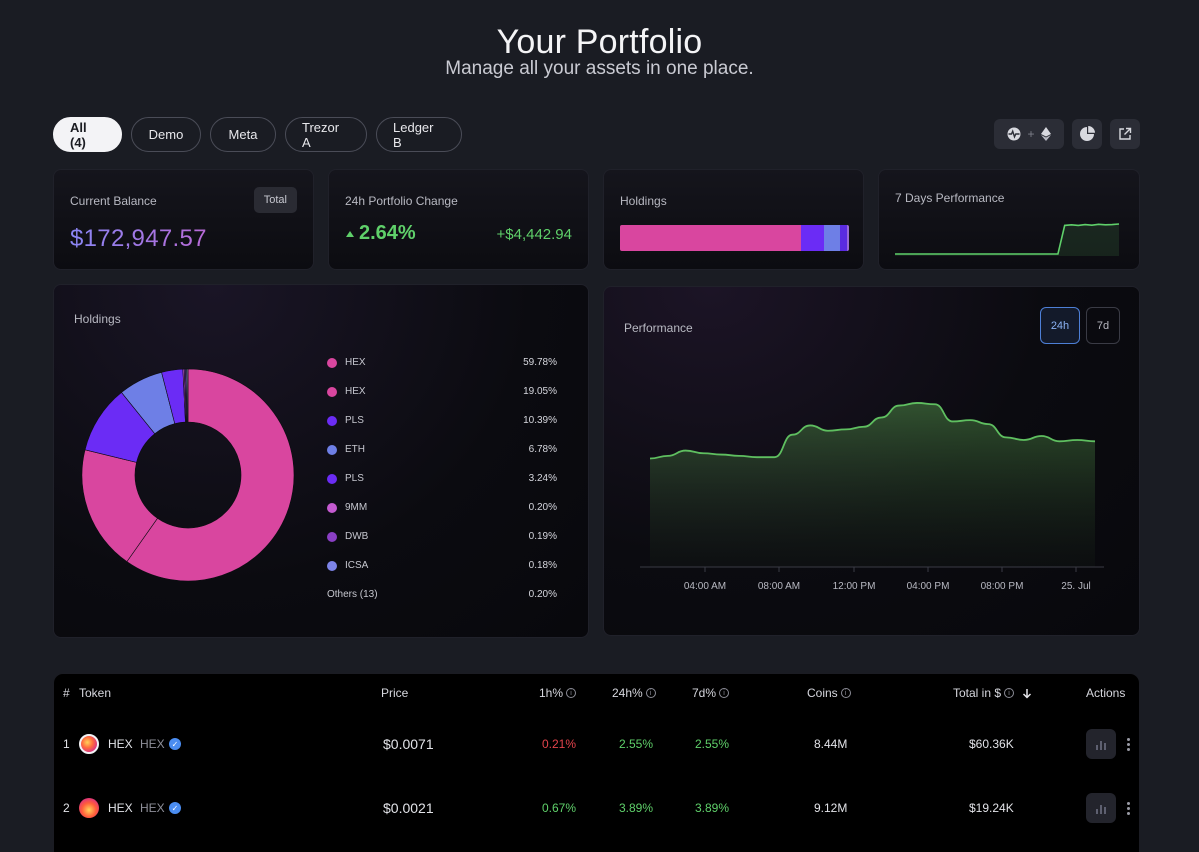  I want to click on col-7d: 7d% i, so click(711, 693).